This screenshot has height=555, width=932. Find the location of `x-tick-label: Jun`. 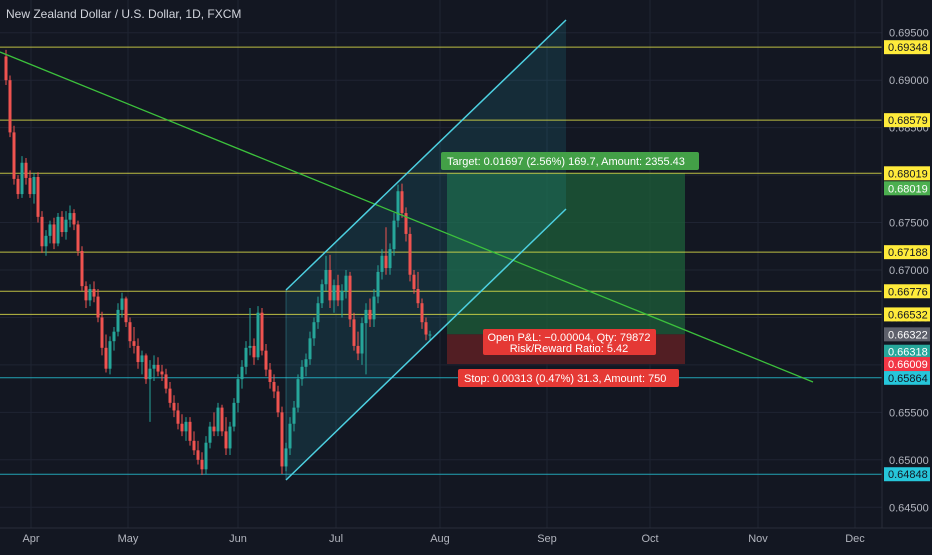

x-tick-label: Jun is located at coordinates (238, 539).